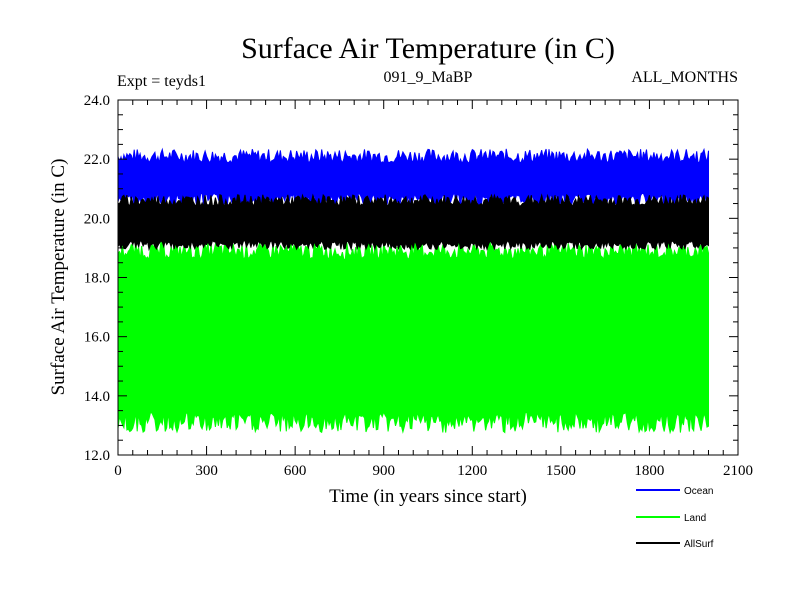 The height and width of the screenshot is (600, 800). I want to click on x-tick-label: 300, so click(206, 471).